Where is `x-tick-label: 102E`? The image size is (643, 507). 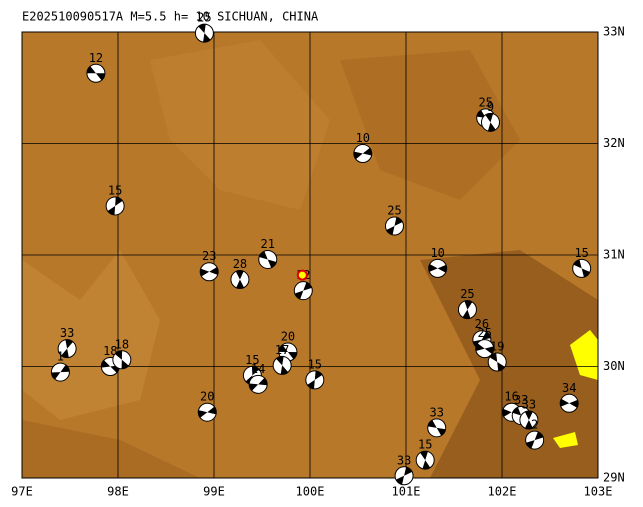
x-tick-label: 102E is located at coordinates (502, 492).